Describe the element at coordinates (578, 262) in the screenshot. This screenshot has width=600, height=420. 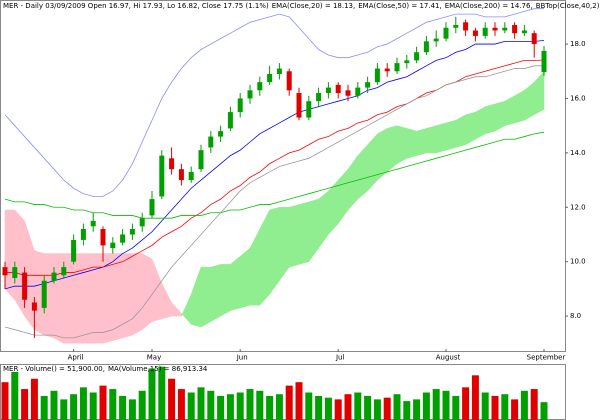
I see `y-tick-label: 10.0` at that location.